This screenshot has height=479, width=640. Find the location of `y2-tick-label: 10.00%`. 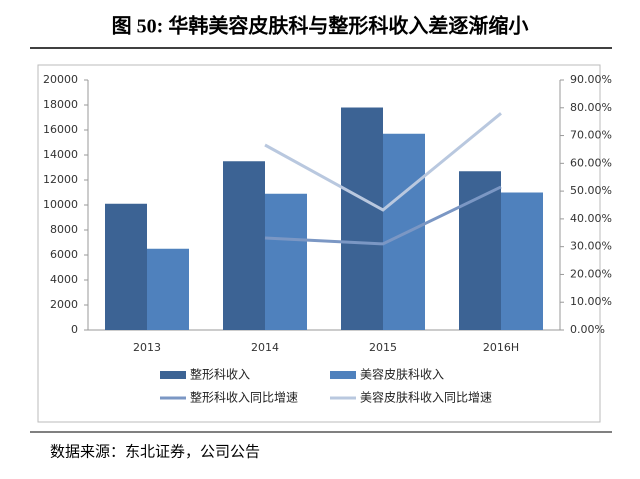

y2-tick-label: 10.00% is located at coordinates (591, 301).